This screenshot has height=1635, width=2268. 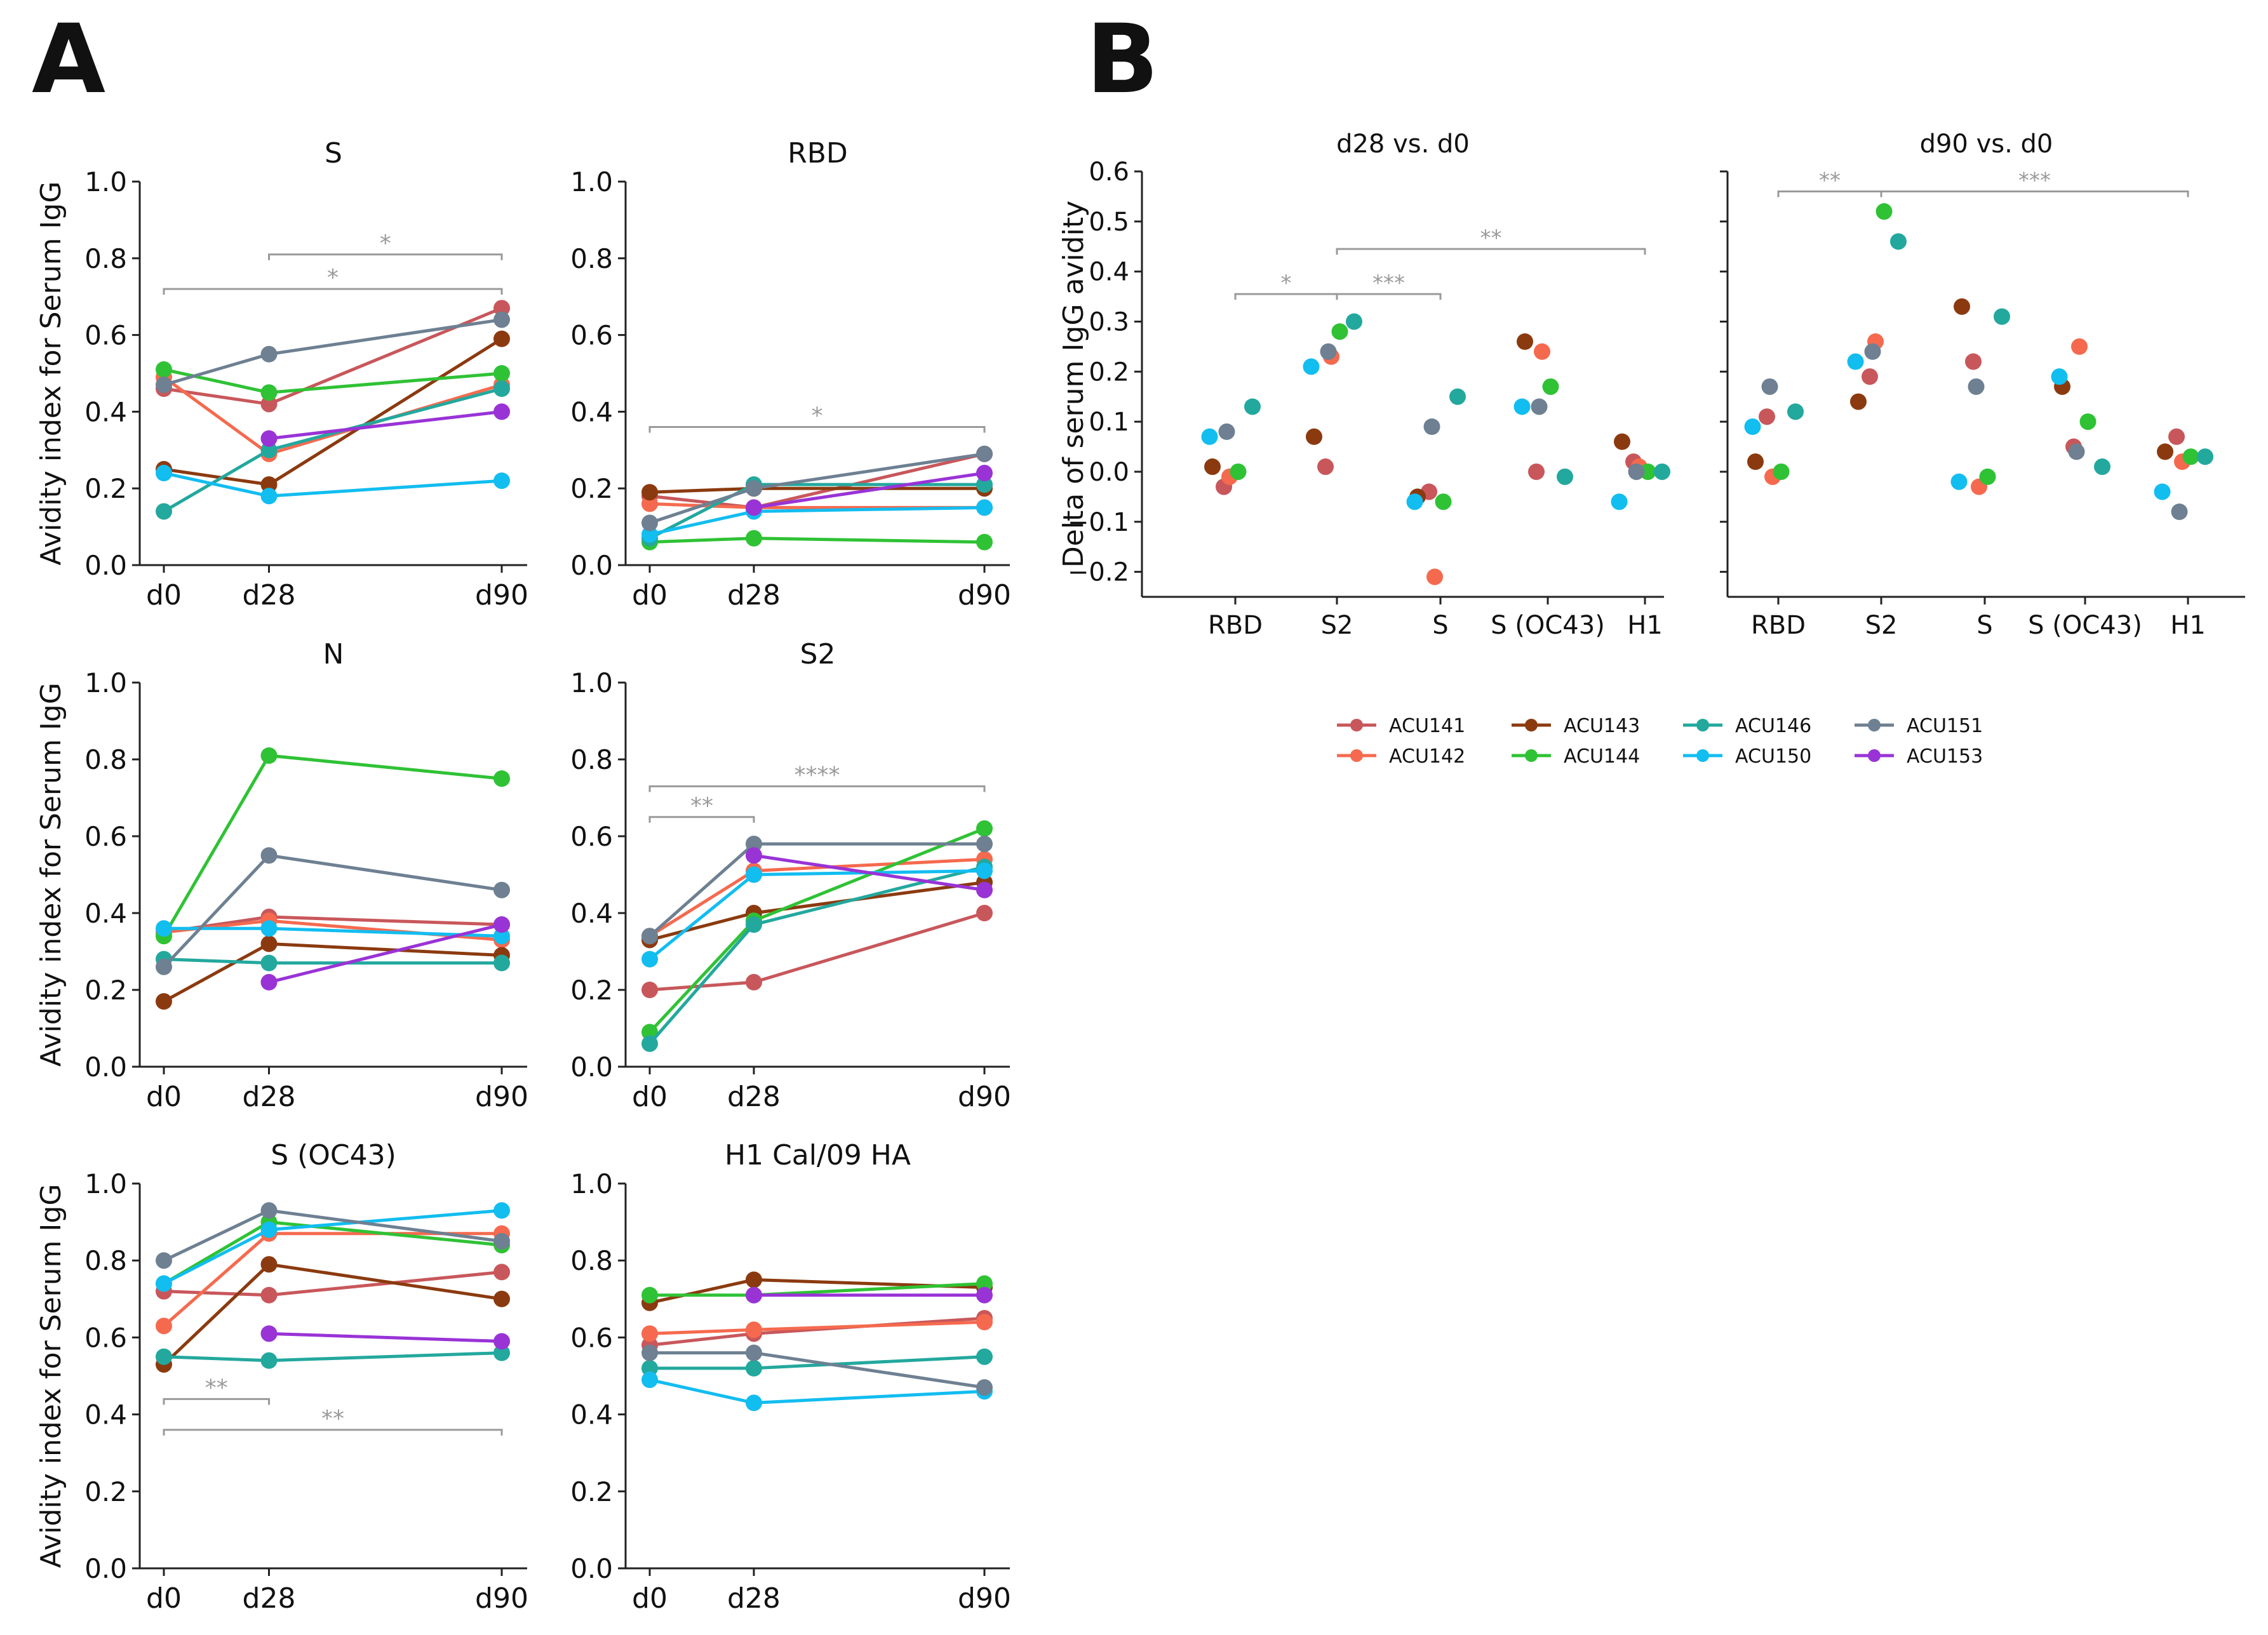 I want to click on legend-item-acu142: ACU142, so click(x=1401, y=756).